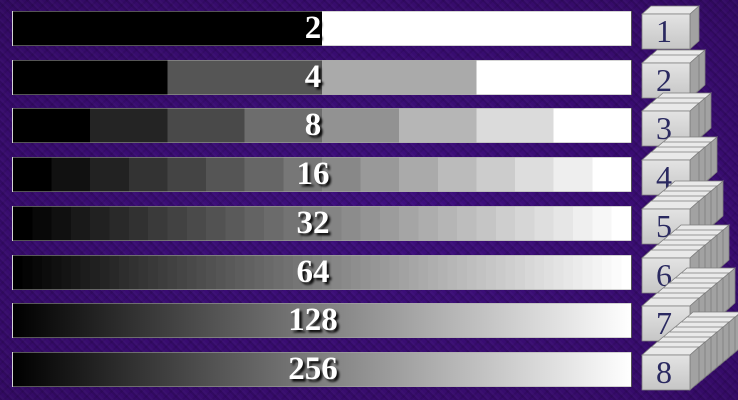 The width and height of the screenshot is (738, 400). I want to click on gray-ramp-bar-64: 64, so click(322, 272).